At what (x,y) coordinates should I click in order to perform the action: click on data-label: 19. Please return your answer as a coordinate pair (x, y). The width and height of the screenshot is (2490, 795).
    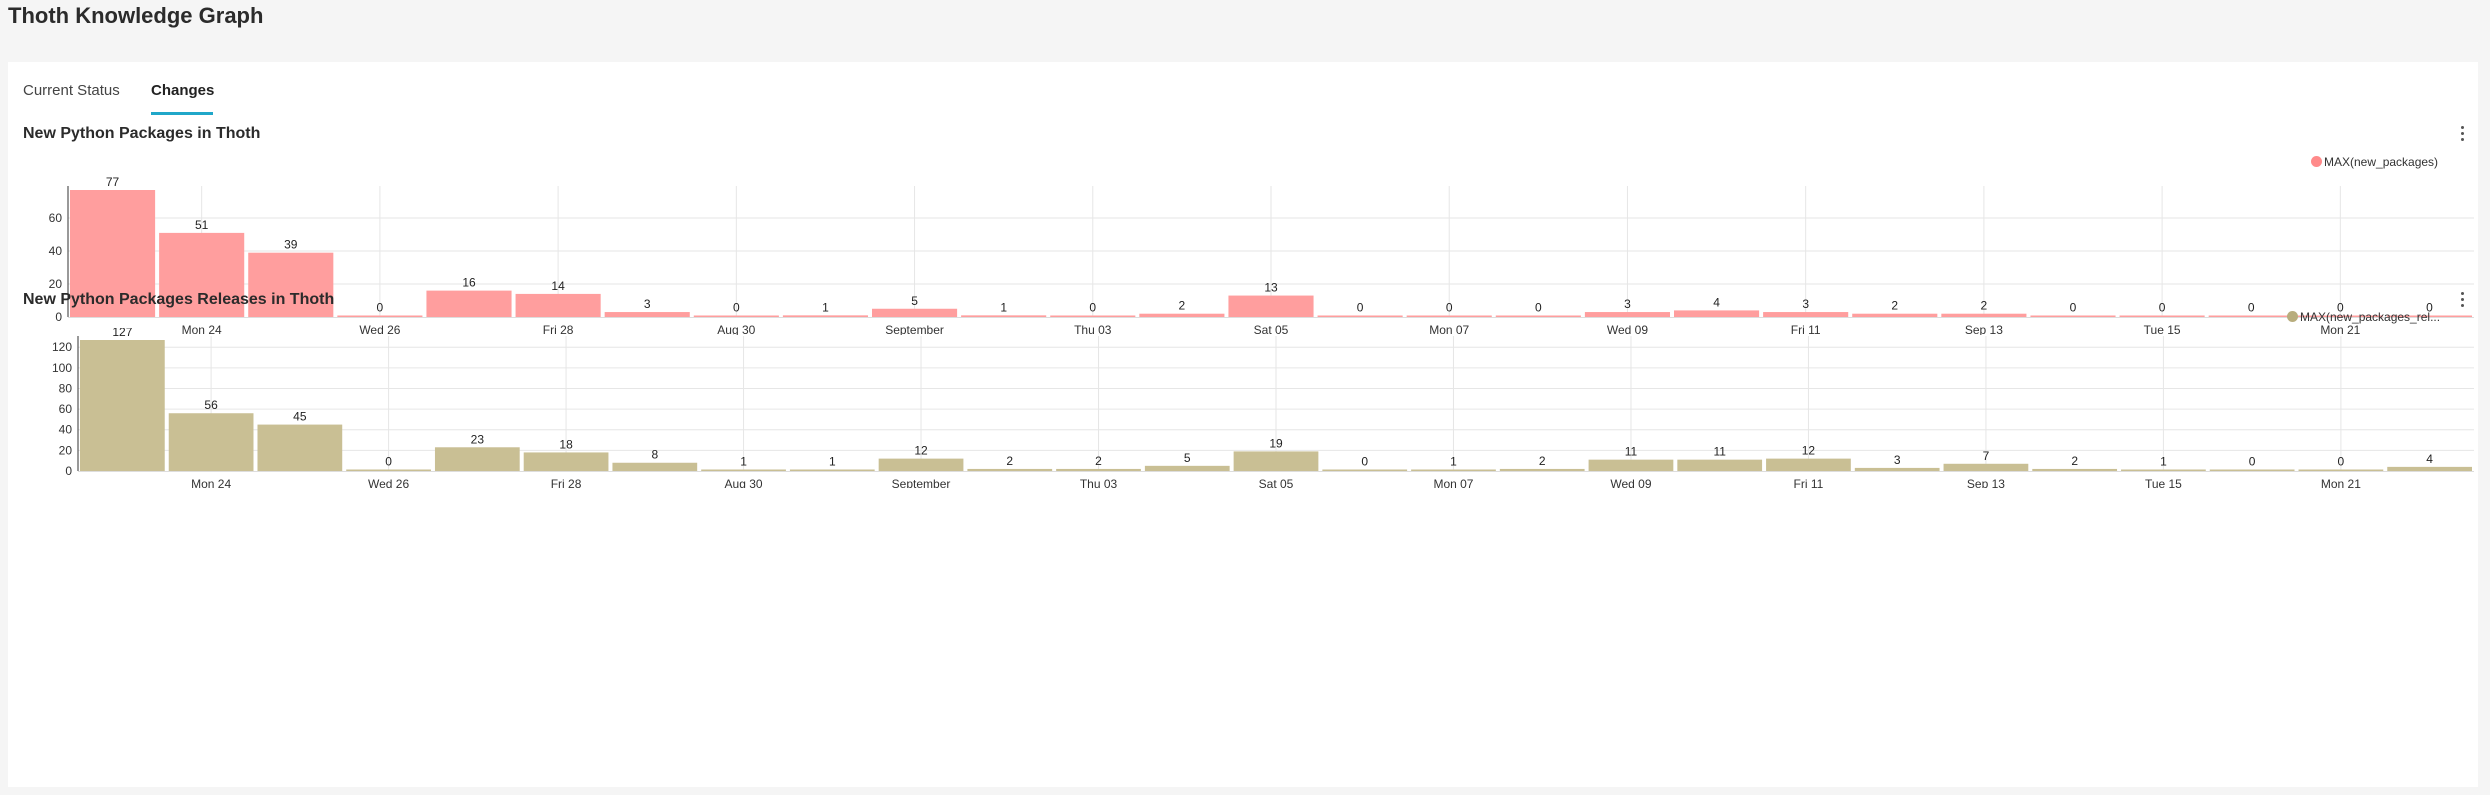
    Looking at the image, I should click on (1276, 443).